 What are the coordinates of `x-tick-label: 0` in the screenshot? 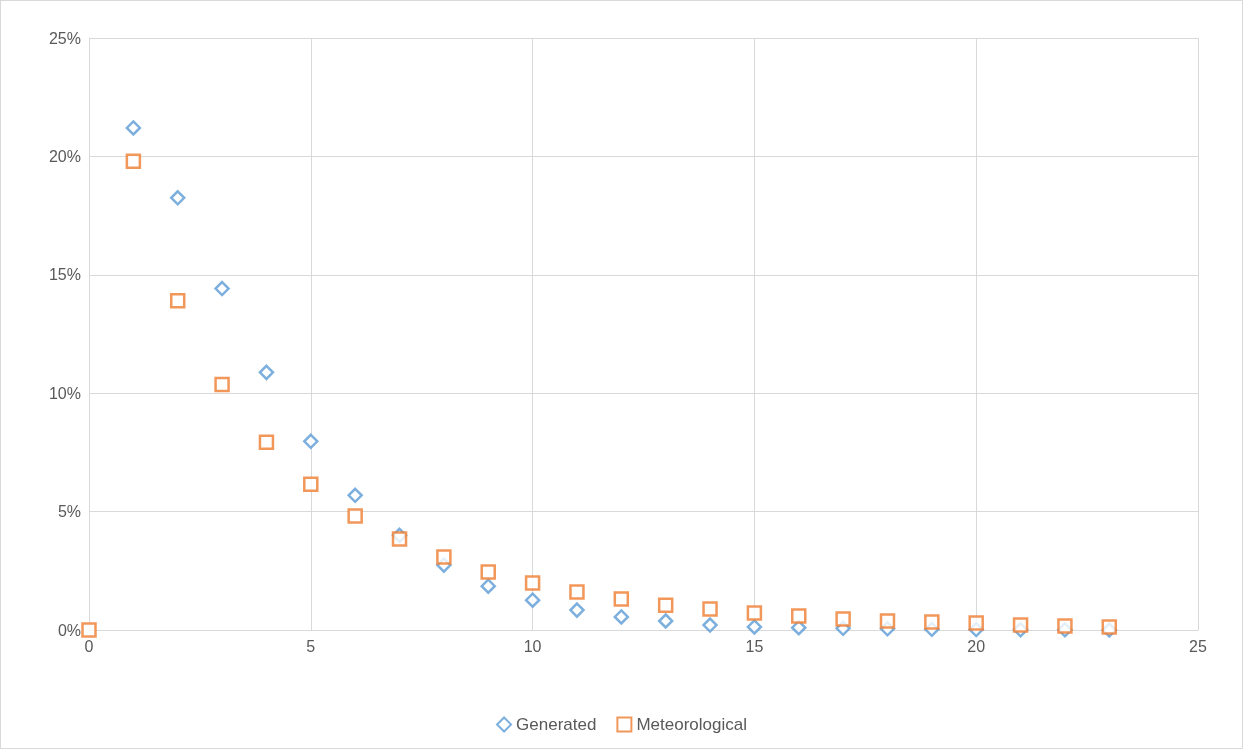 It's located at (89, 646).